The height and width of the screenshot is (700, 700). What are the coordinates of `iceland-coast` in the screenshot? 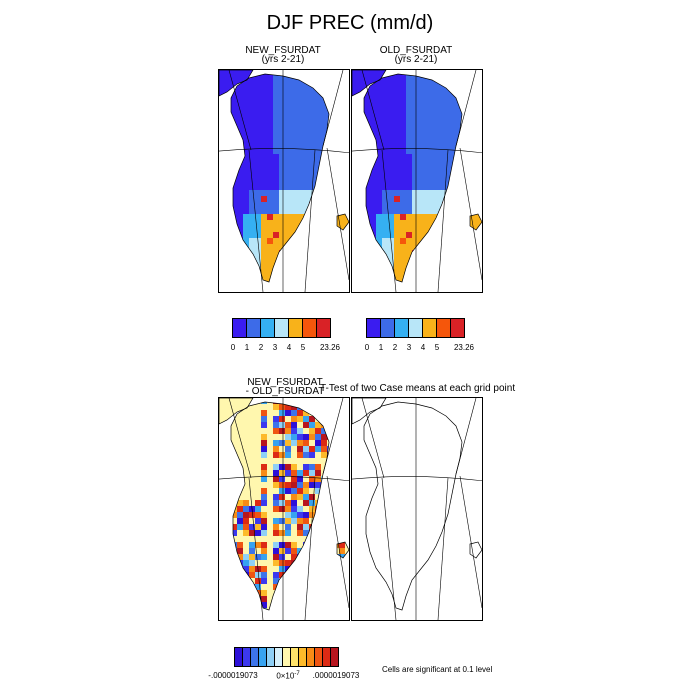 It's located at (342, 222).